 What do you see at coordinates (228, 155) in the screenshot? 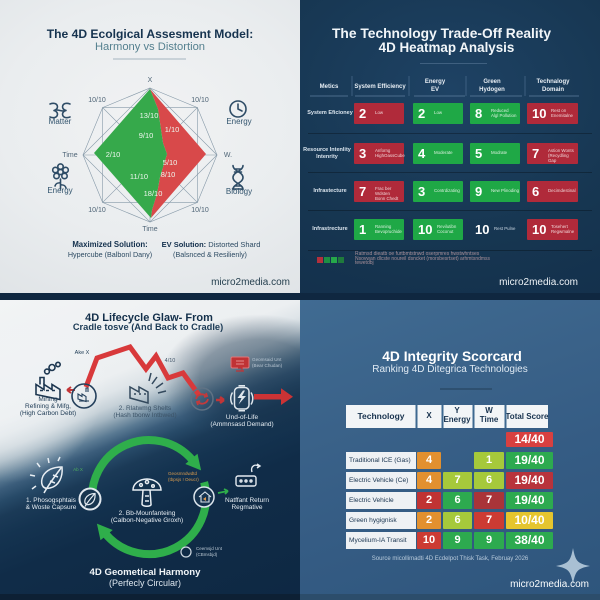
I see `svg-text: W.` at bounding box center [228, 155].